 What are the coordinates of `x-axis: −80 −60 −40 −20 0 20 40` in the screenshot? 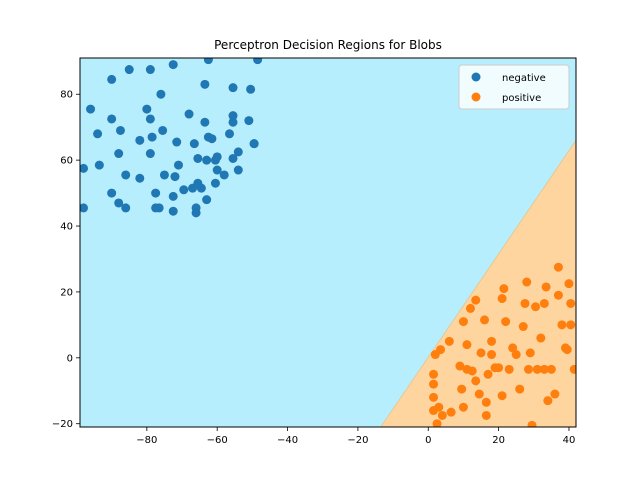 It's located at (355, 436).